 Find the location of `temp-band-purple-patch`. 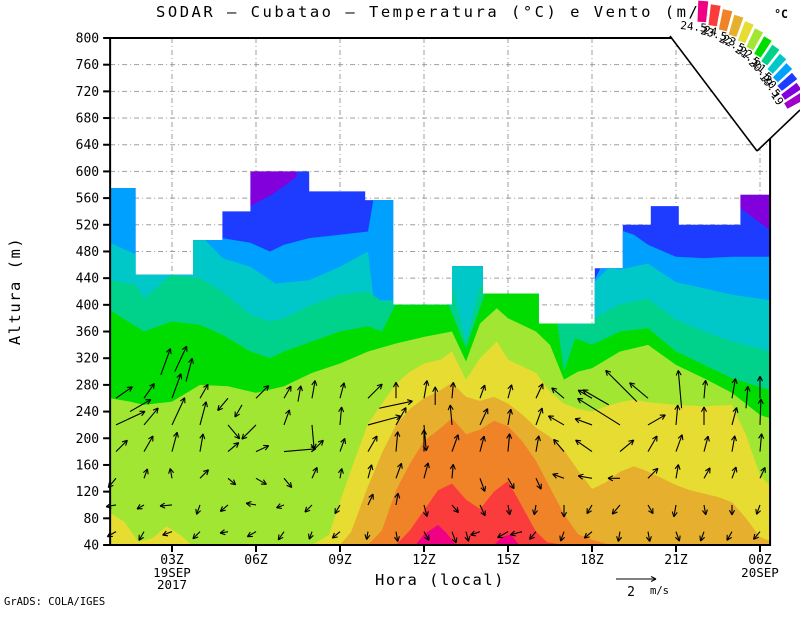

temp-band-purple-patch is located at coordinates (755, 212).